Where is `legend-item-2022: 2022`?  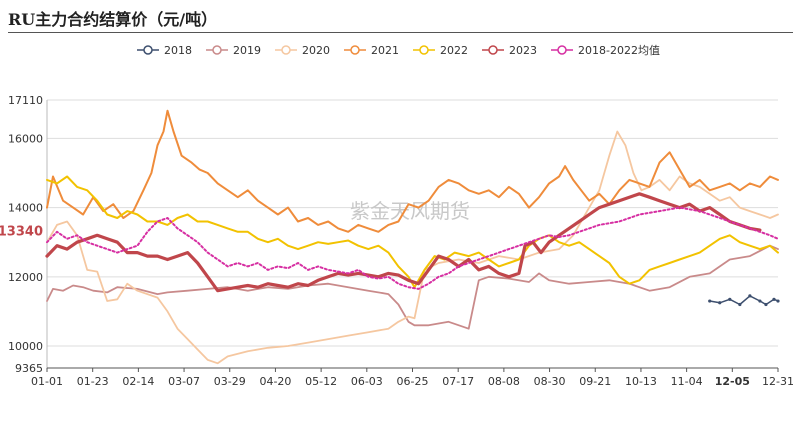 legend-item-2022: 2022 is located at coordinates (440, 50).